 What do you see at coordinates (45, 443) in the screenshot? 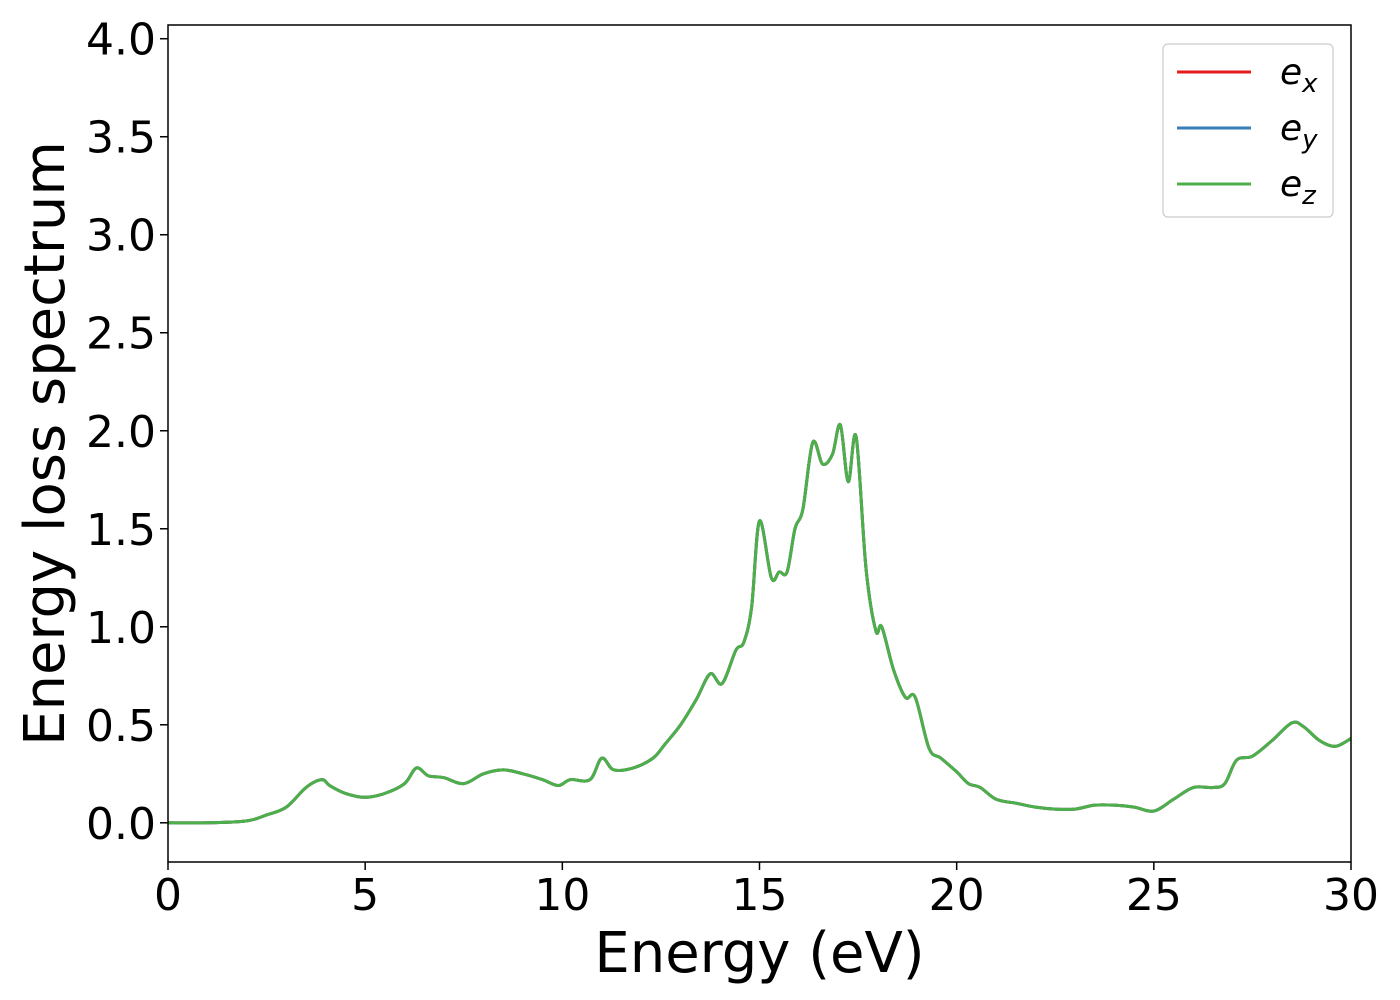
I see `y-axis-label: Energy loss spectrum` at bounding box center [45, 443].